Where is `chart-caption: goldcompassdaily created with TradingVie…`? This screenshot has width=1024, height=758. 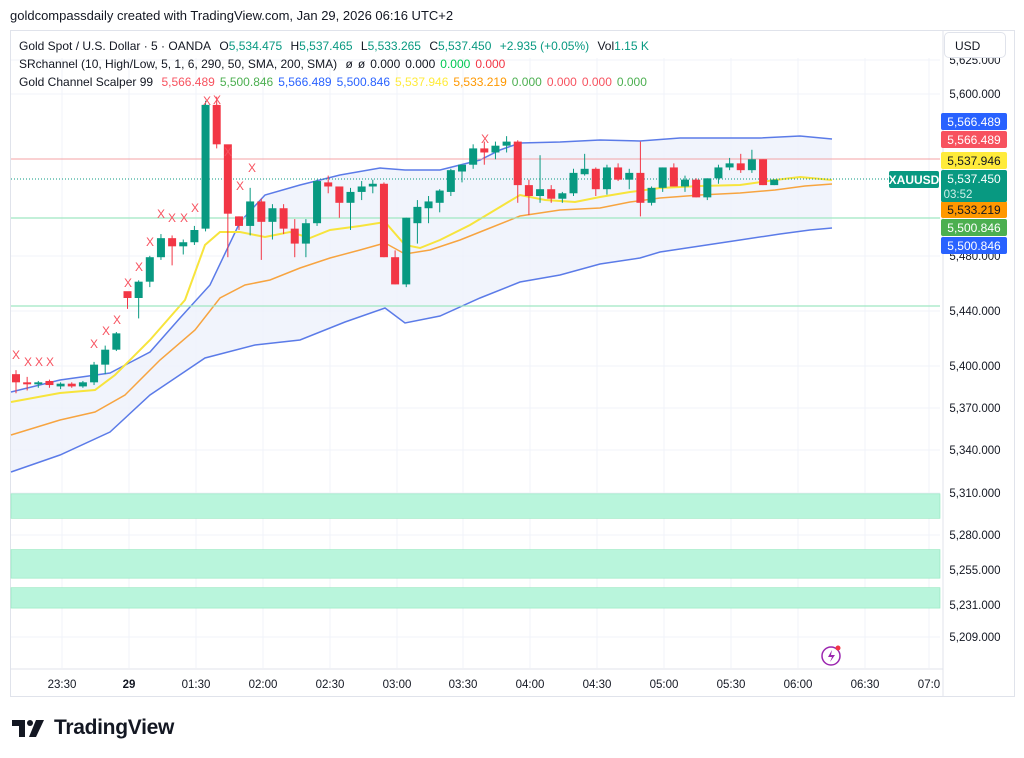
chart-caption: goldcompassdaily created with TradingVie… is located at coordinates (232, 15).